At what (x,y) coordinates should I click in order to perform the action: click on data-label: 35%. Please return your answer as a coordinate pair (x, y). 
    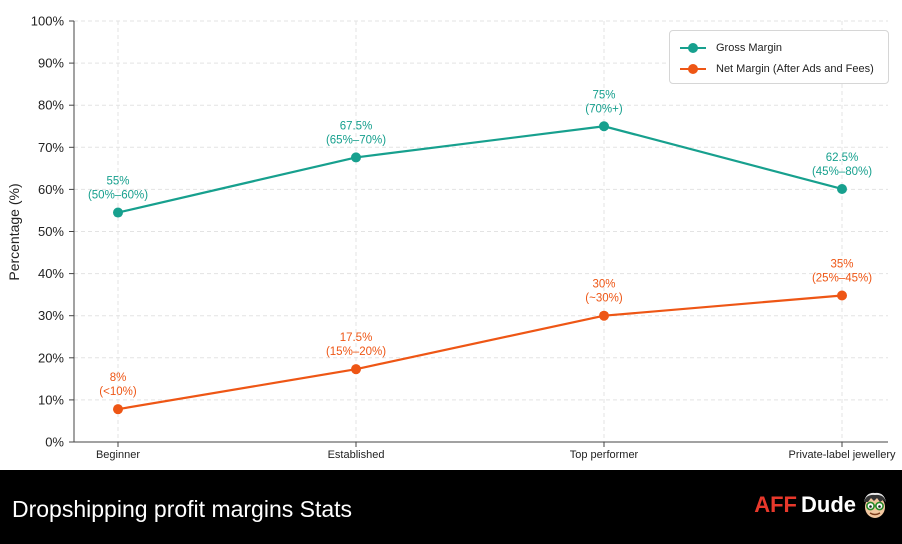
    Looking at the image, I should click on (841, 264).